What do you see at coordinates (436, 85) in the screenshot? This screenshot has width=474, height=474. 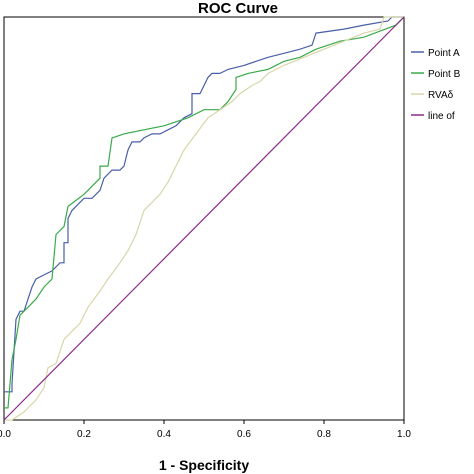 I see `legend: Point A Point B RVAδ line of` at bounding box center [436, 85].